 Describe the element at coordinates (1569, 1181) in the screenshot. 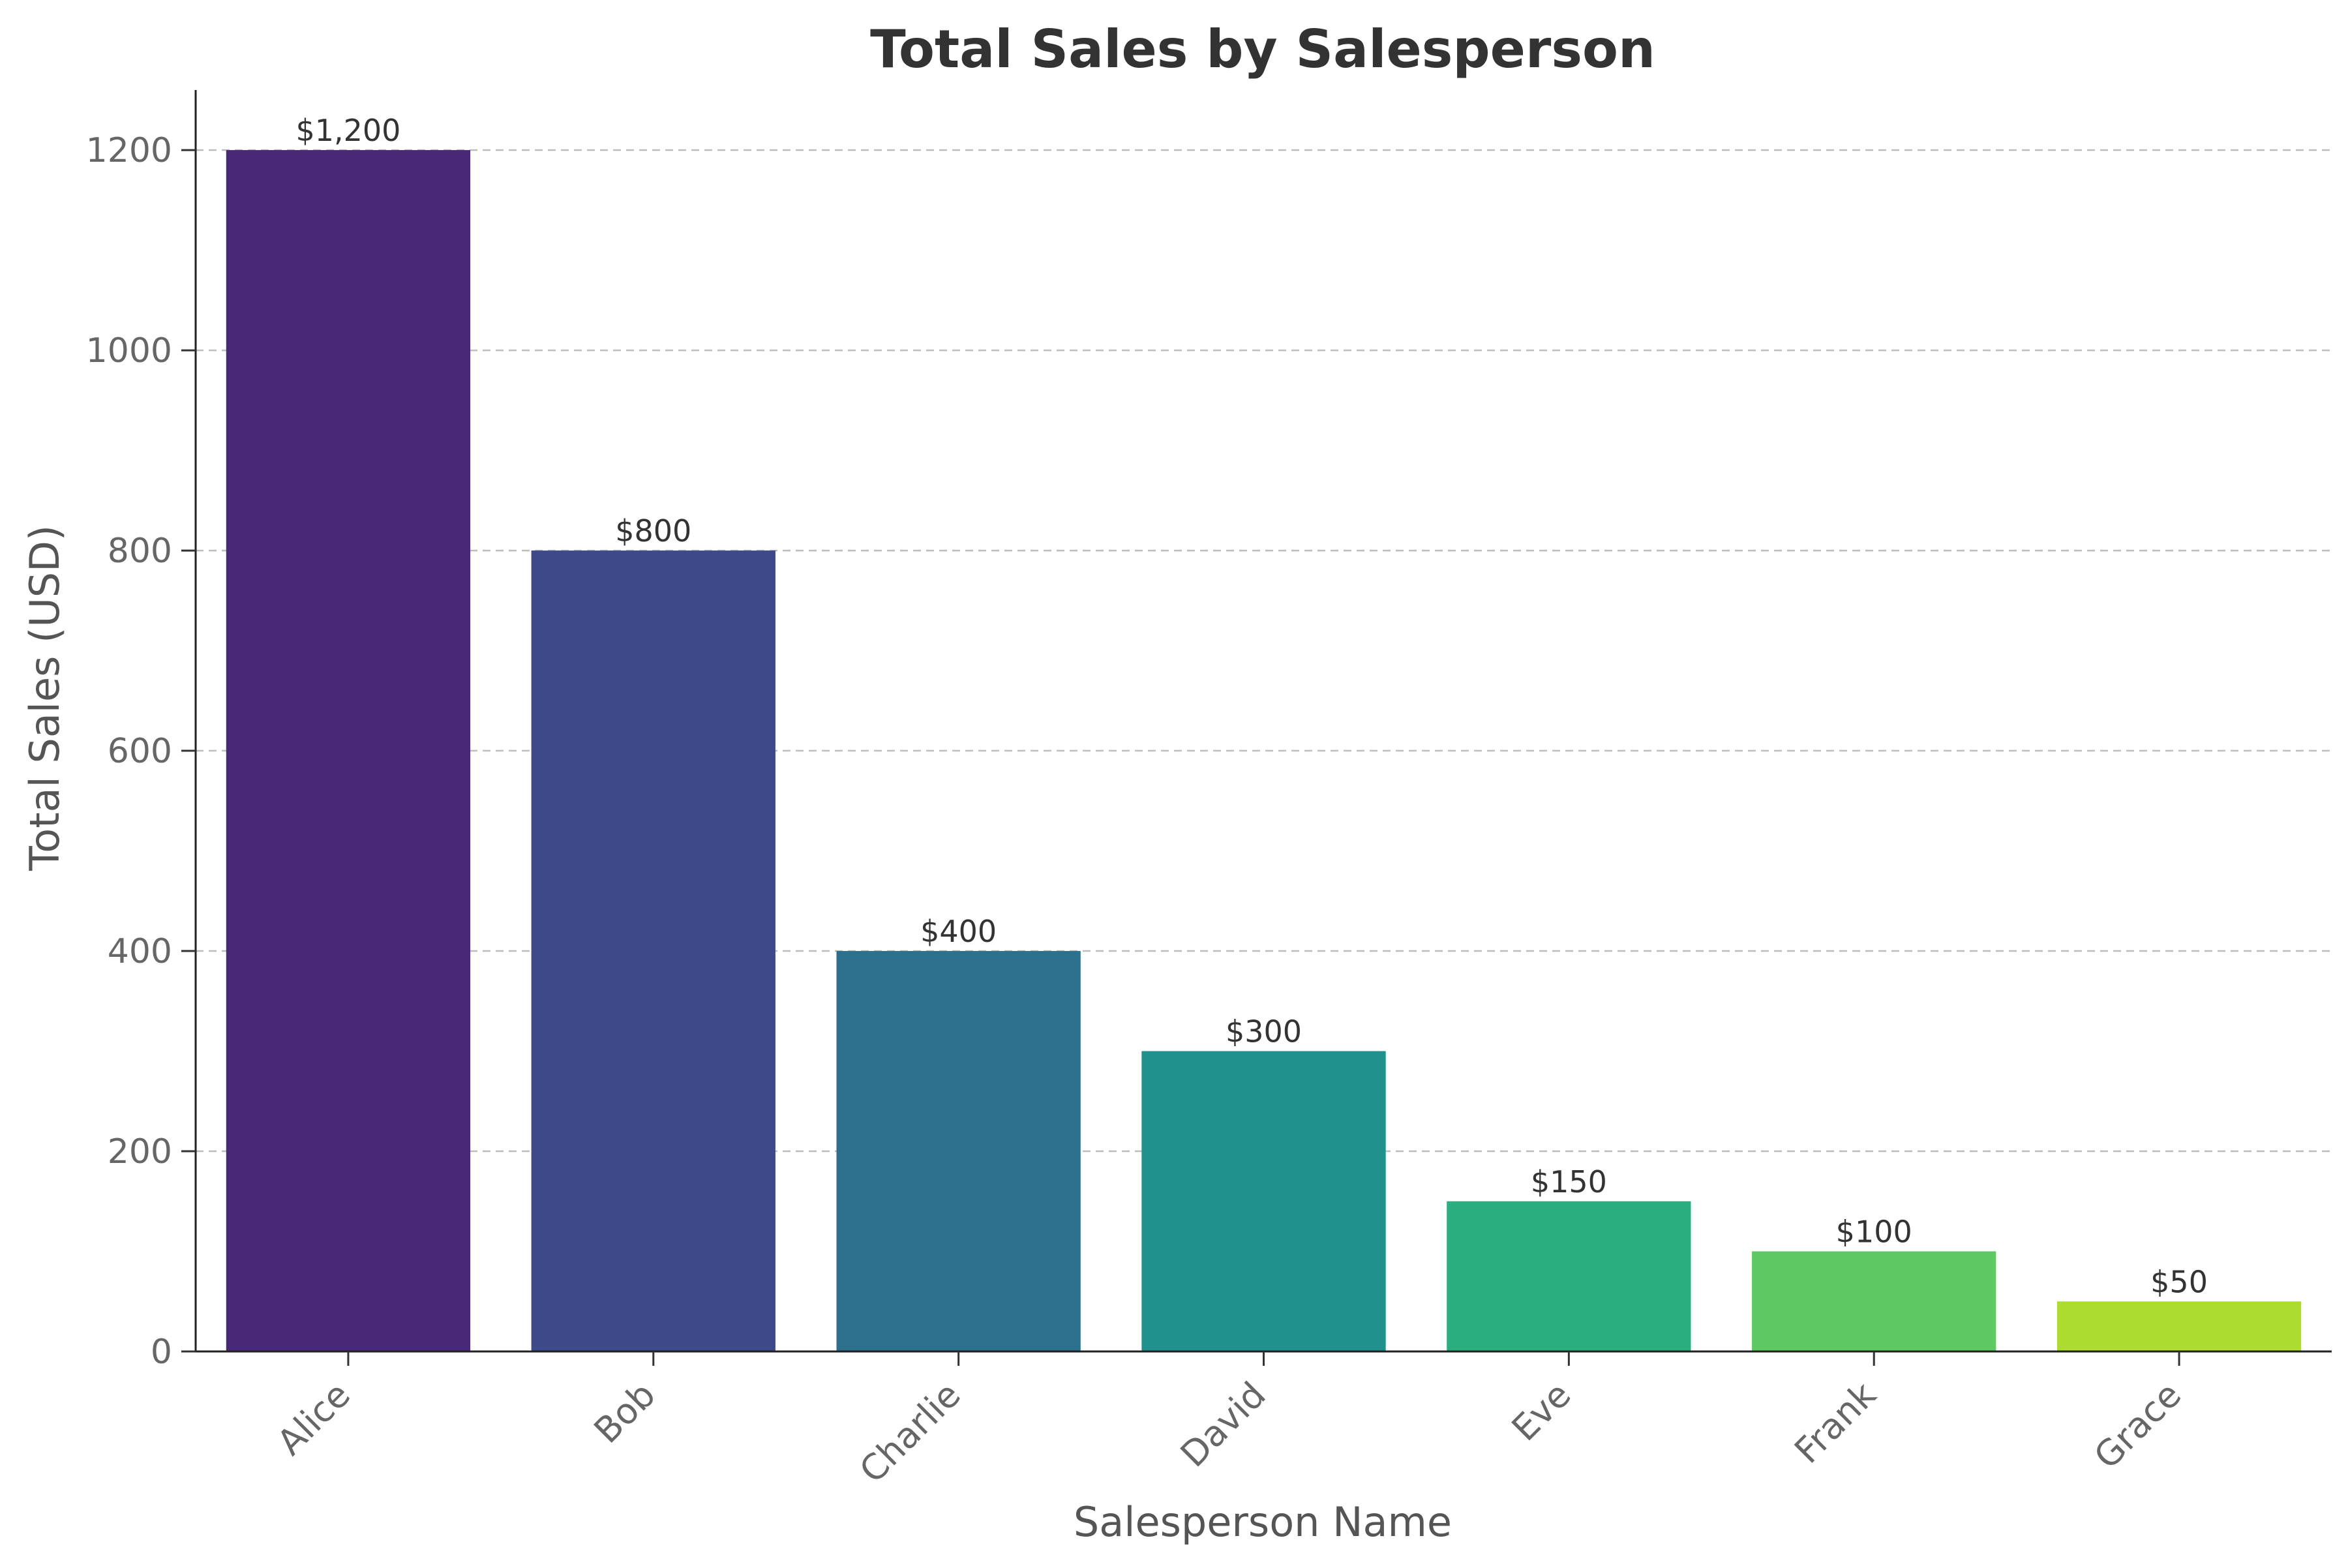

I see `data-label-eve: $150` at that location.